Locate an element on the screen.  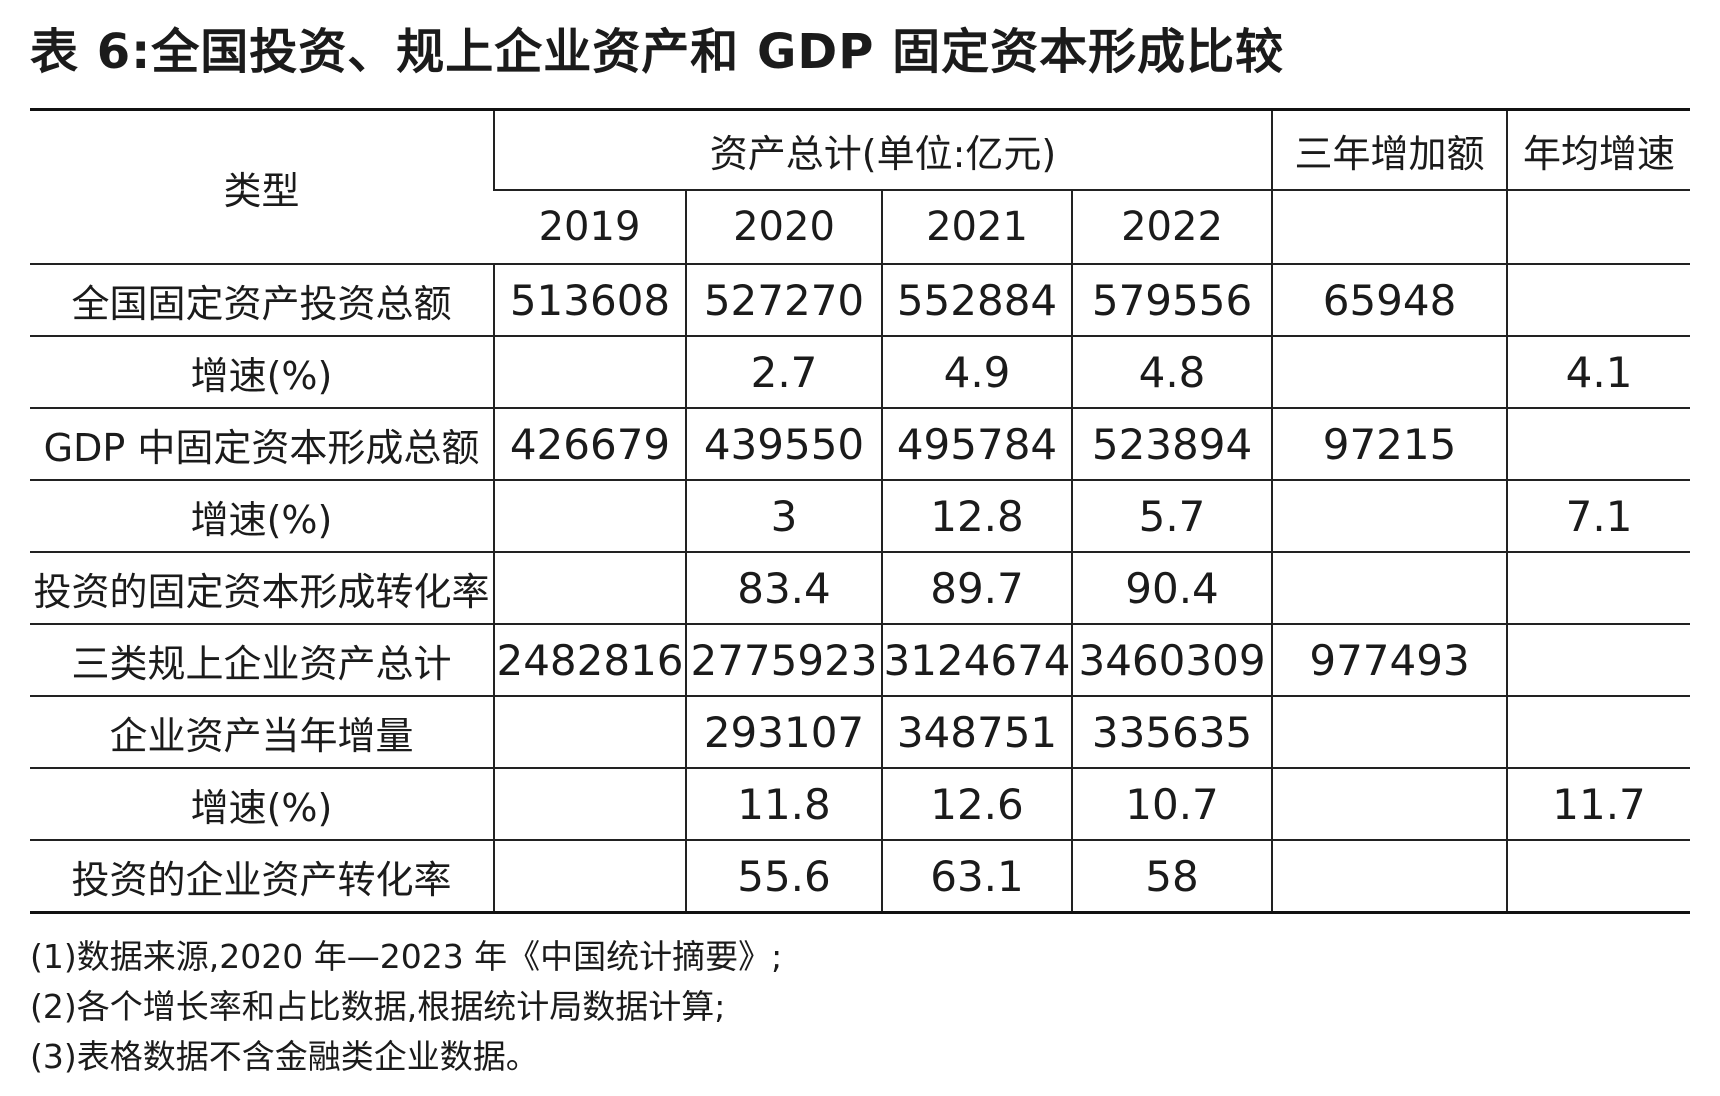
value-2021: 12.8 is located at coordinates (976, 515).